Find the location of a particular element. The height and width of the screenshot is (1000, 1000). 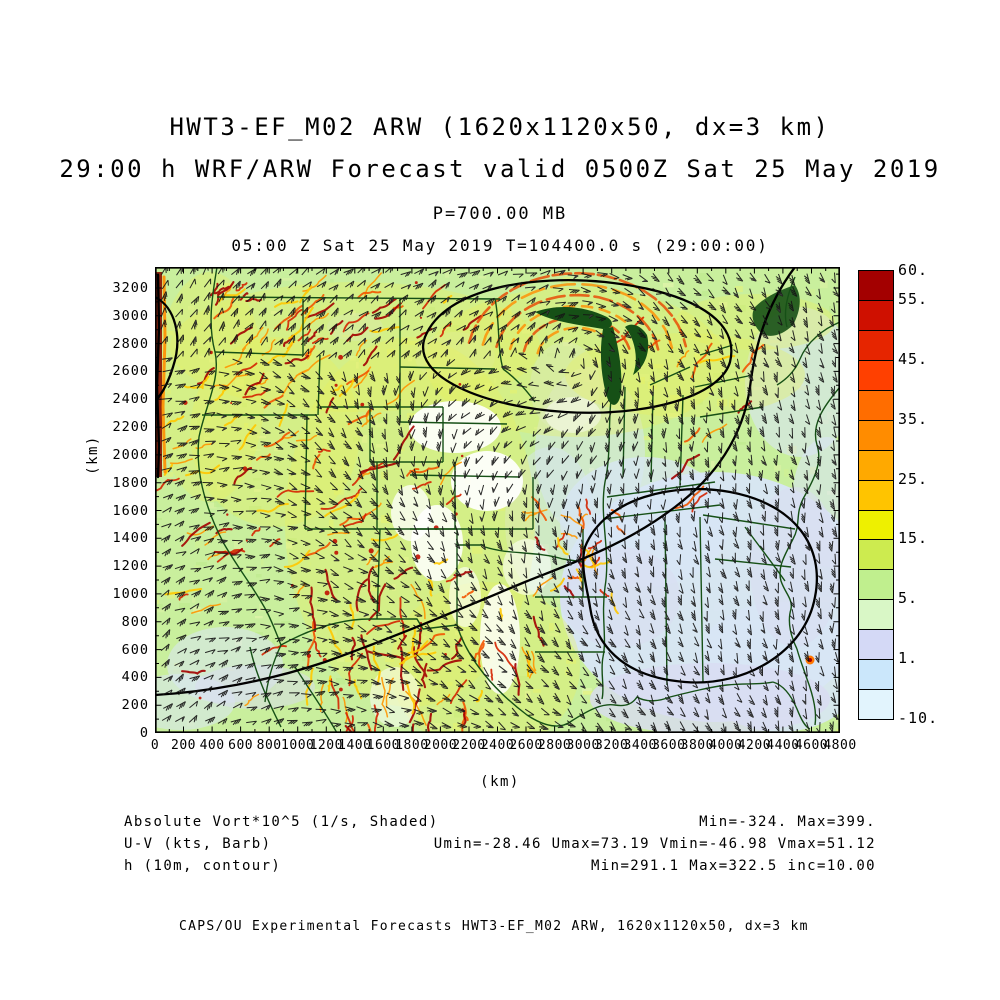

x-tick-label: 1000 is located at coordinates (298, 745).